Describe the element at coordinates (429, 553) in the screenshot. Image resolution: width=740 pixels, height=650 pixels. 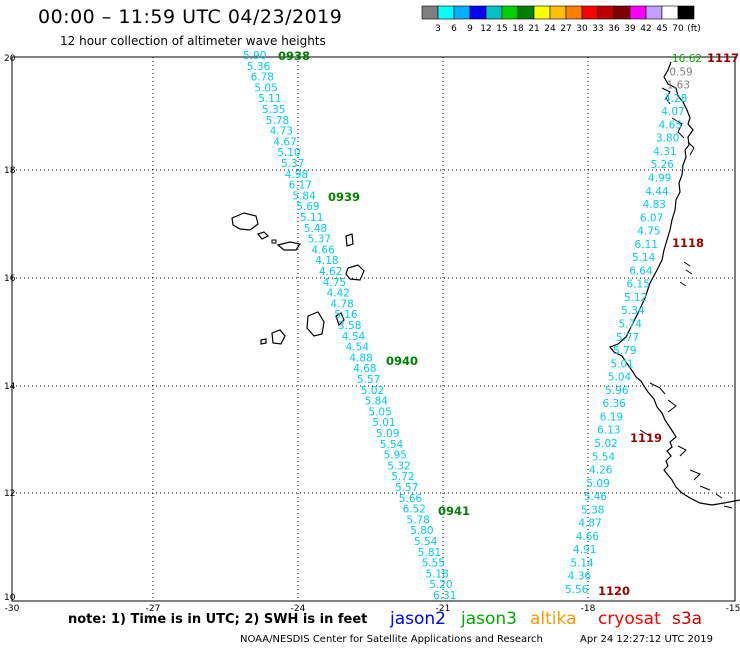
I see `swh-value: 5.81` at that location.